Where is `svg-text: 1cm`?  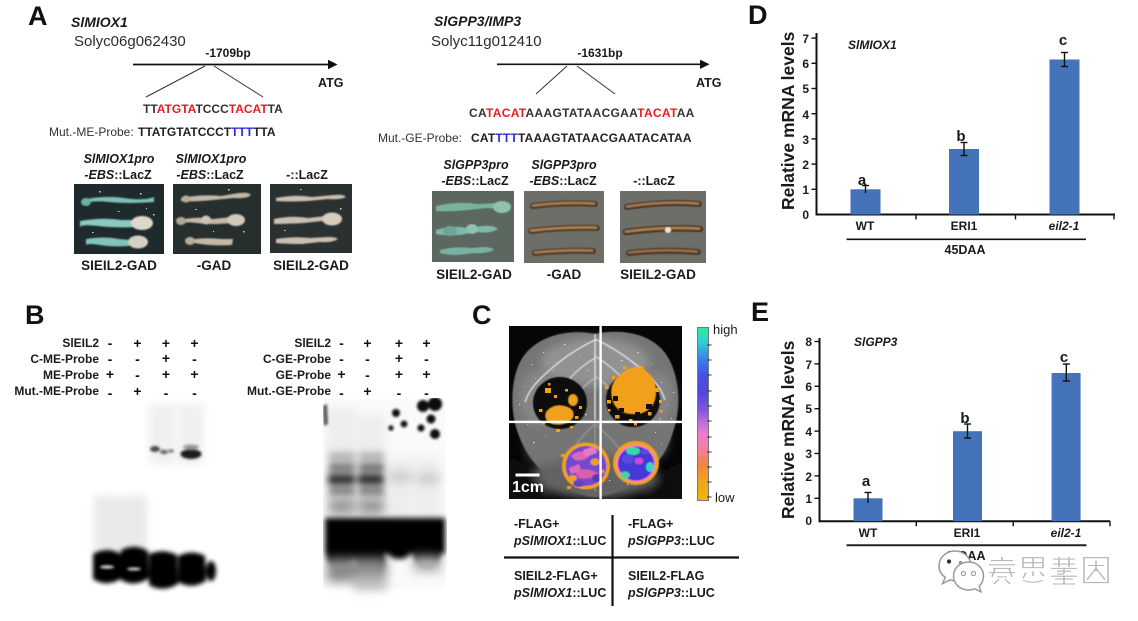 svg-text: 1cm is located at coordinates (528, 487).